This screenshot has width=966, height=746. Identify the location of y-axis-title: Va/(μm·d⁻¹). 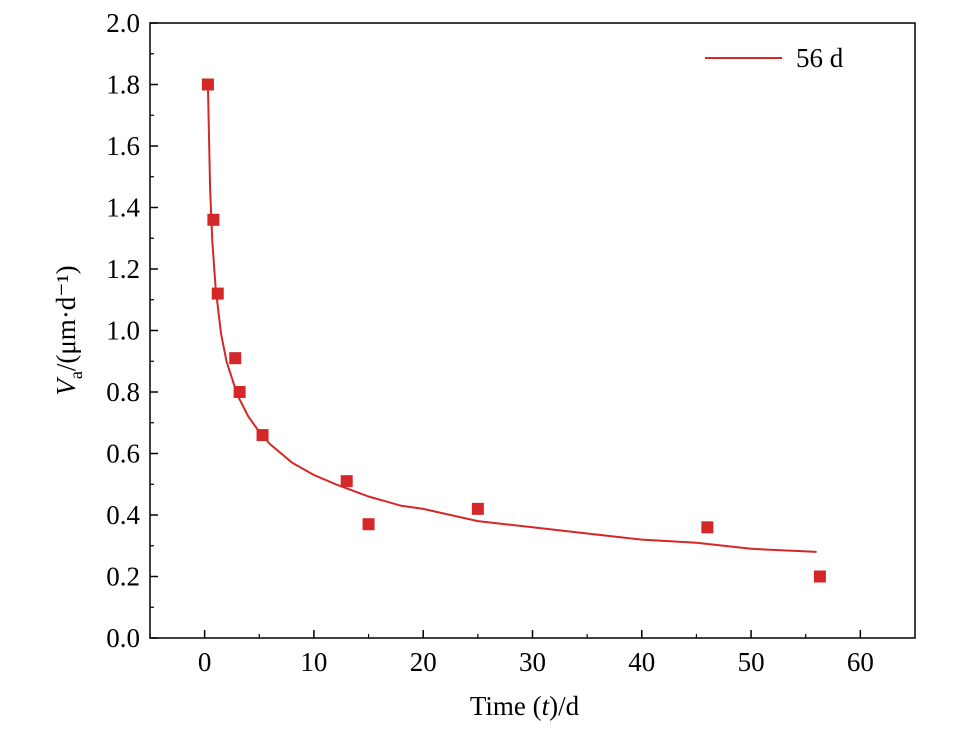
(68, 330).